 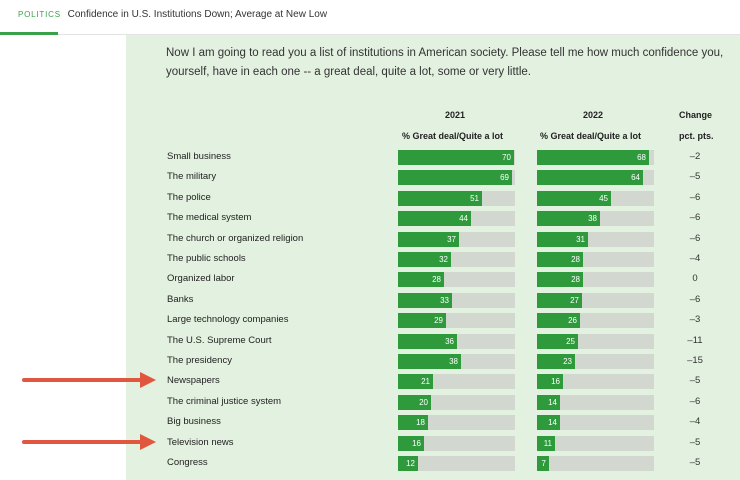 What do you see at coordinates (425, 300) in the screenshot?
I see `bar-2021-banks` at bounding box center [425, 300].